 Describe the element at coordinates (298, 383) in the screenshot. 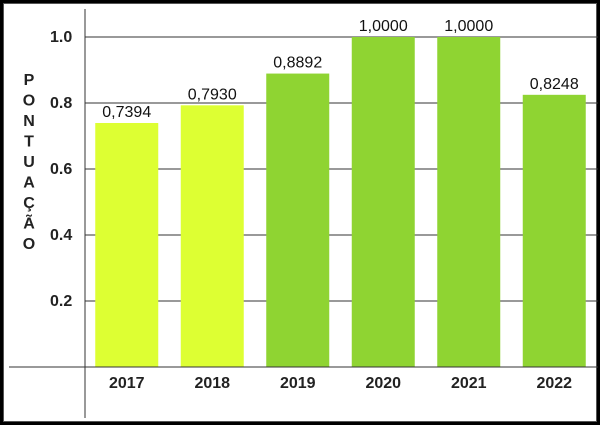

I see `x-tick-label: 2019` at that location.